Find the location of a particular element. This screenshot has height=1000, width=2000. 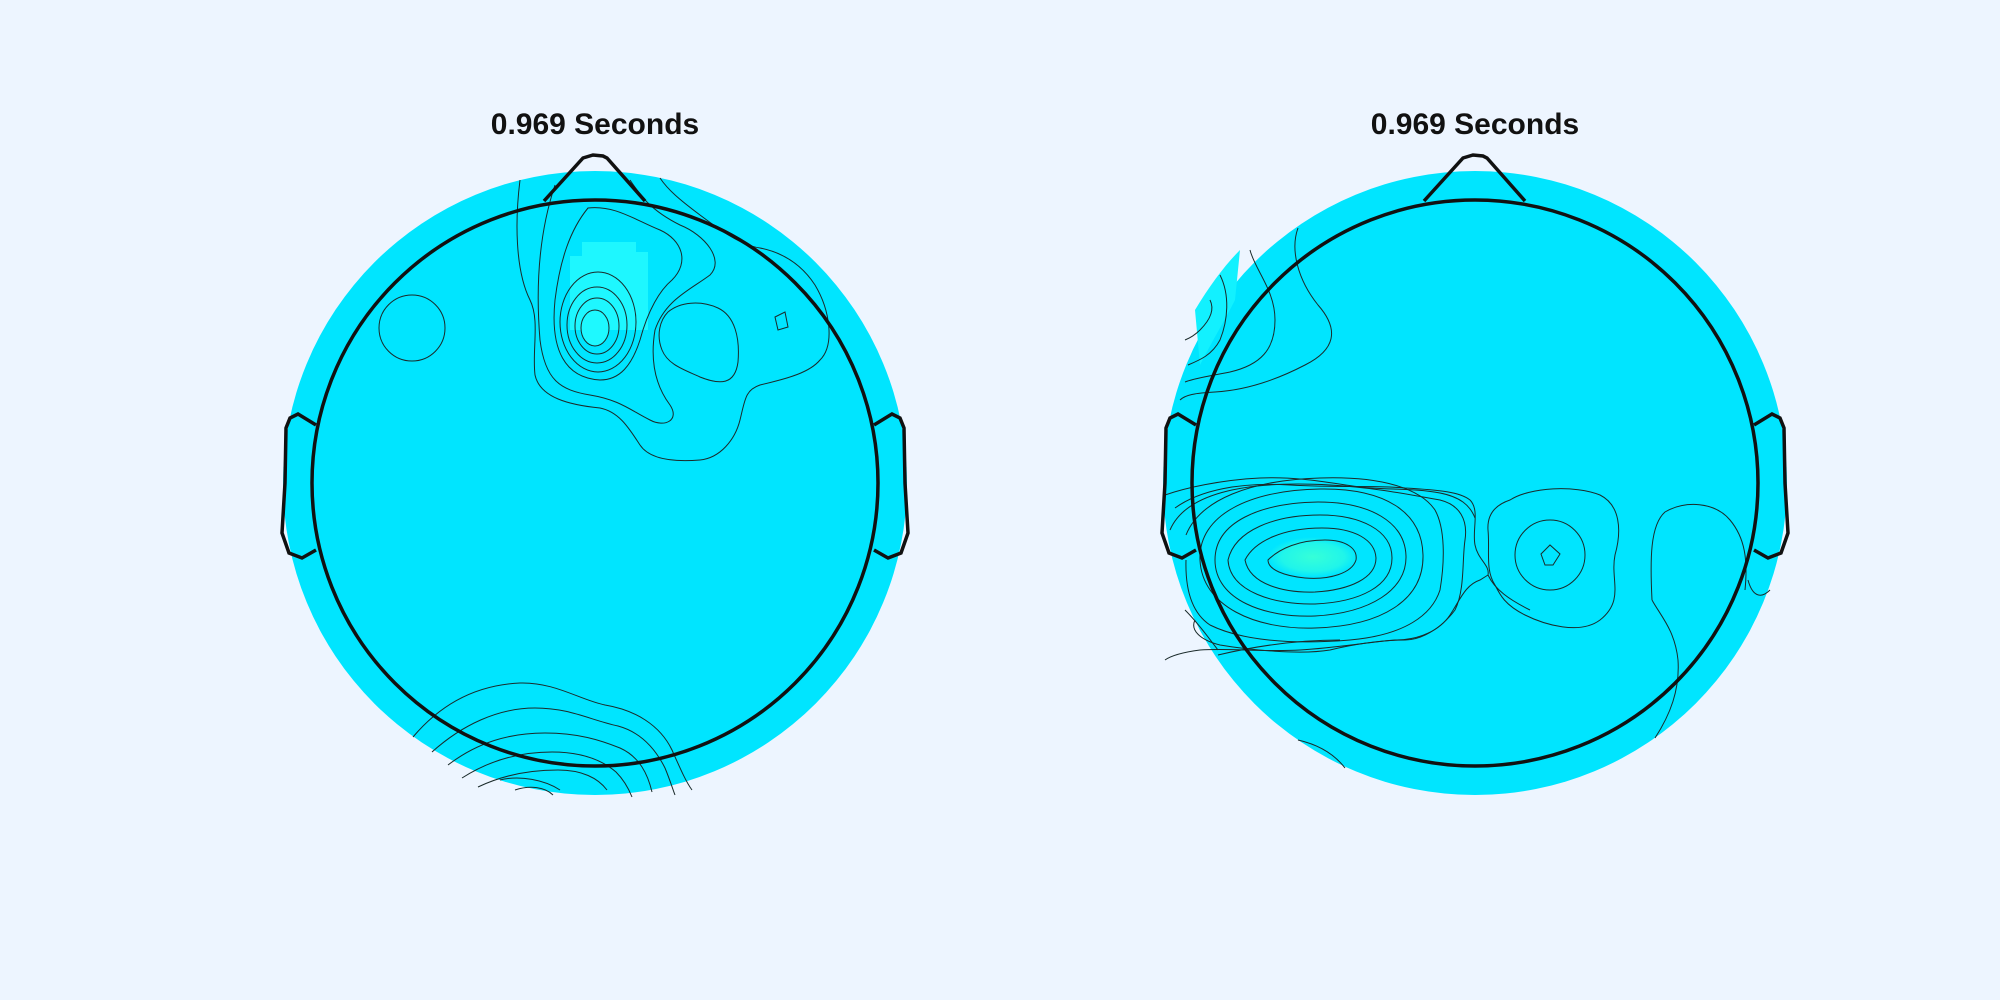

topomap-2-title: 0.969 Seconds is located at coordinates (1475, 124).